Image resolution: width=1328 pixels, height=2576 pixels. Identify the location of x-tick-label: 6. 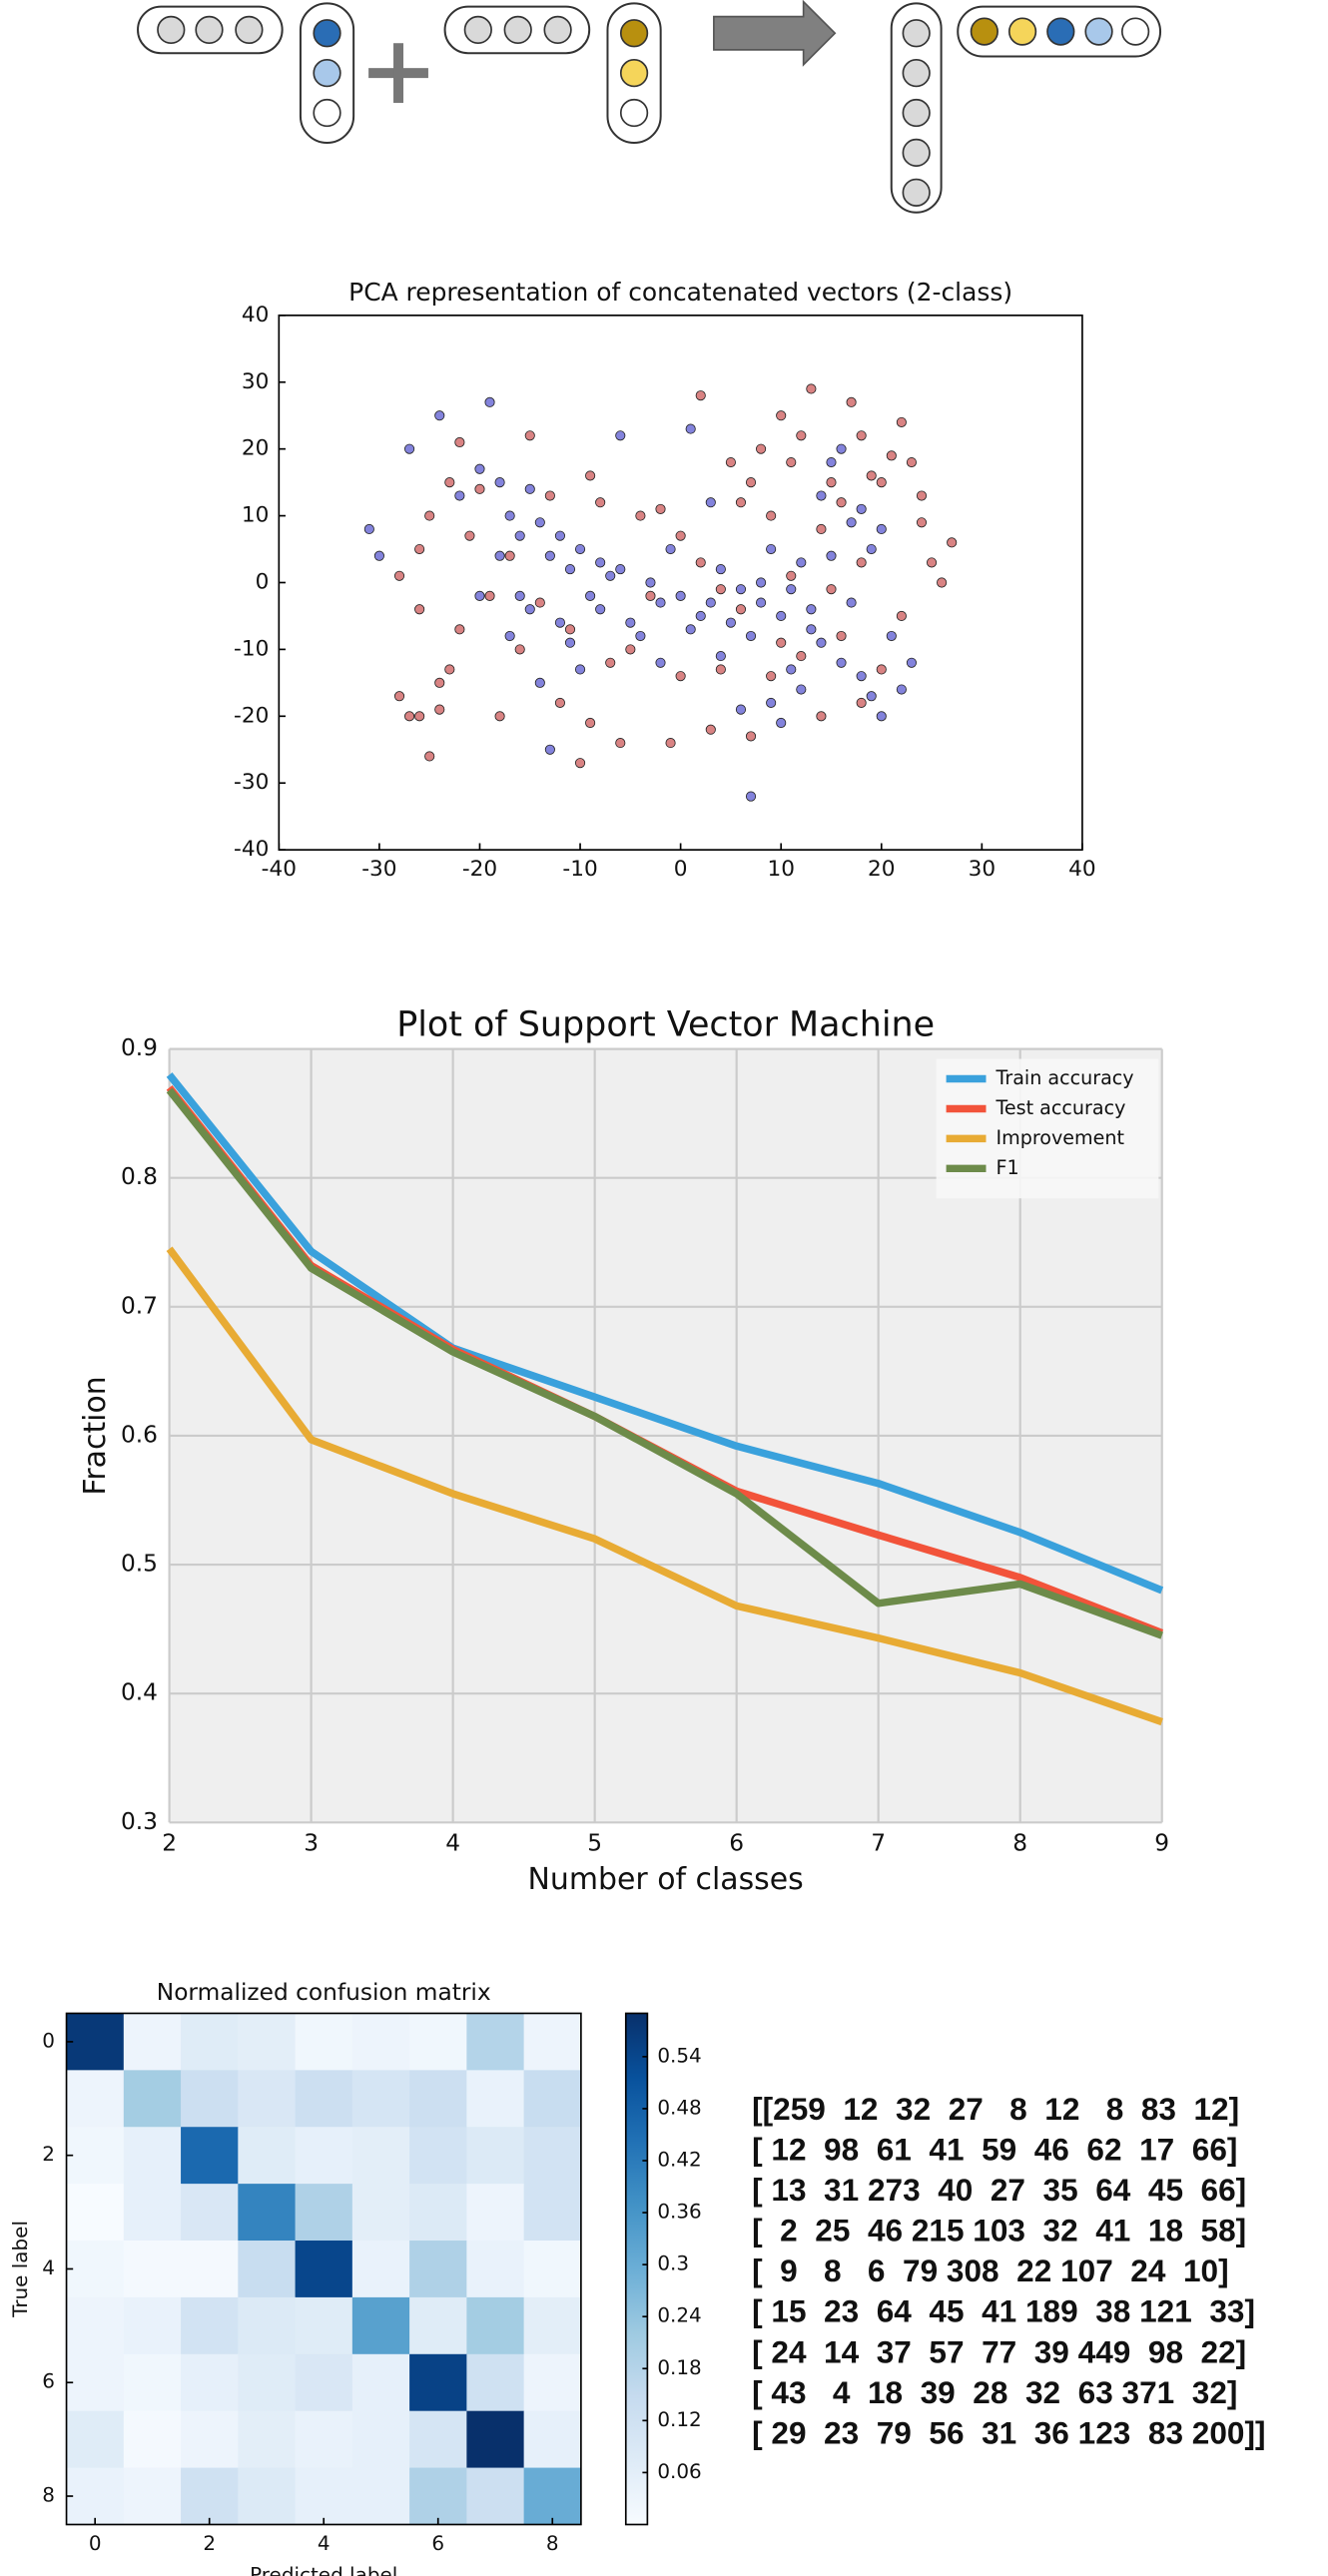
(736, 1842).